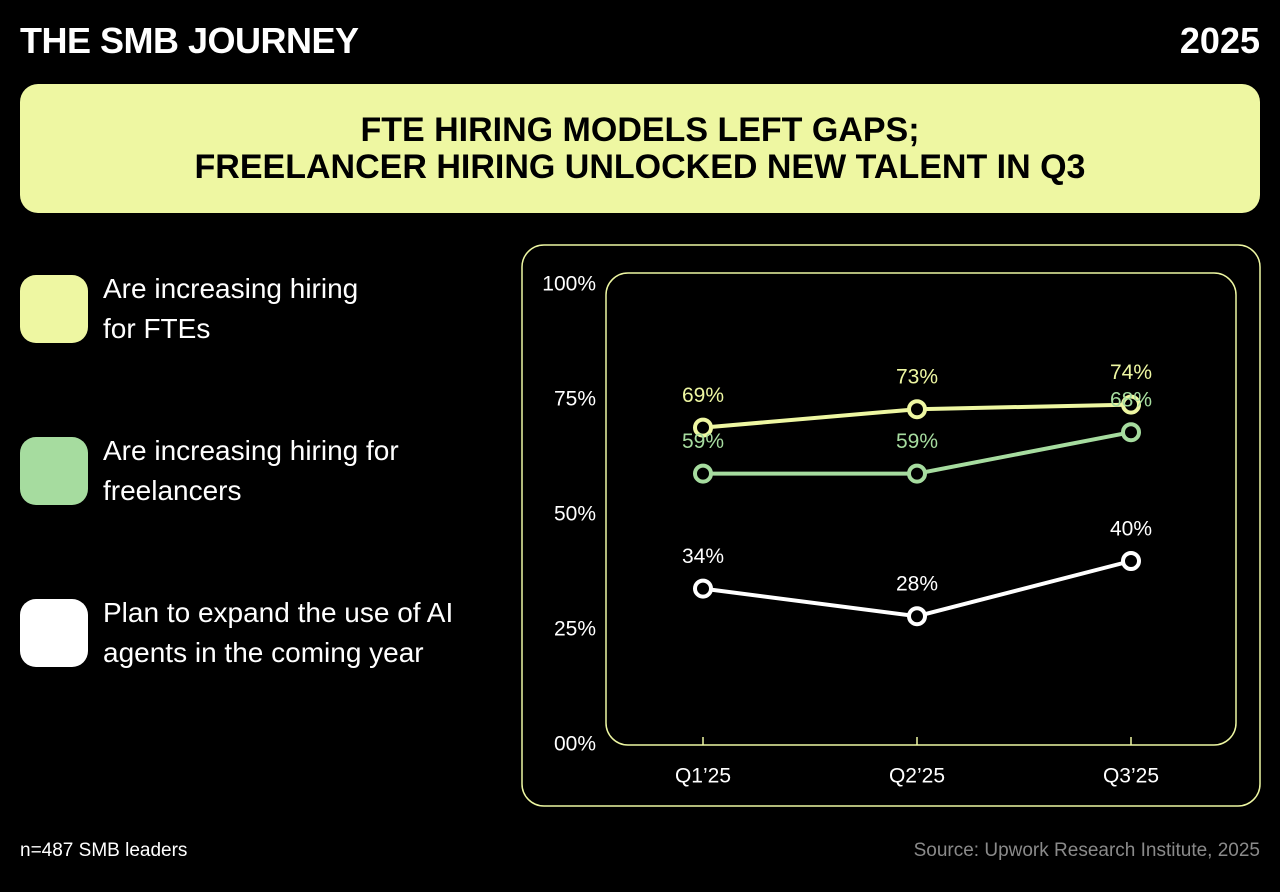  I want to click on x-tick-label: Q1’25, so click(703, 776).